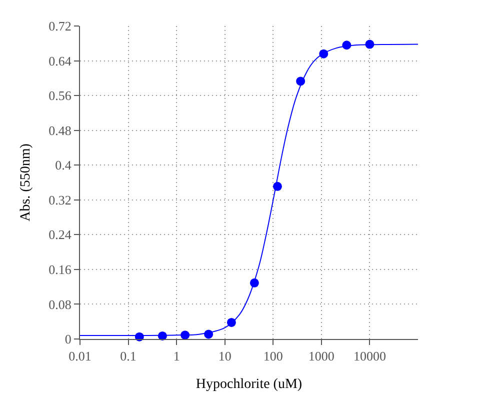 The height and width of the screenshot is (400, 500). Describe the element at coordinates (63, 165) in the screenshot. I see `y-tick-label: 0.4` at that location.